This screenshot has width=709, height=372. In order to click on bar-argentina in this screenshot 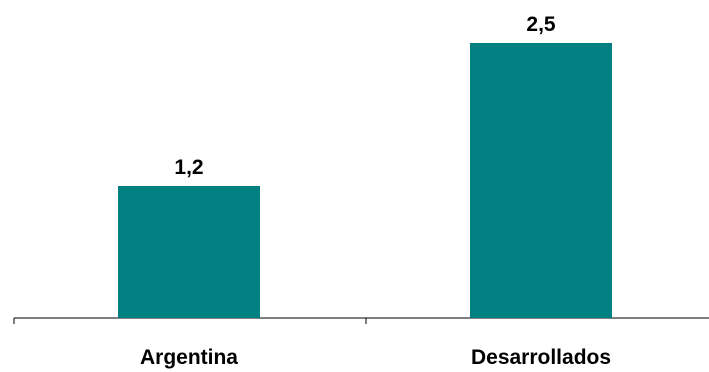, I will do `click(189, 252)`.